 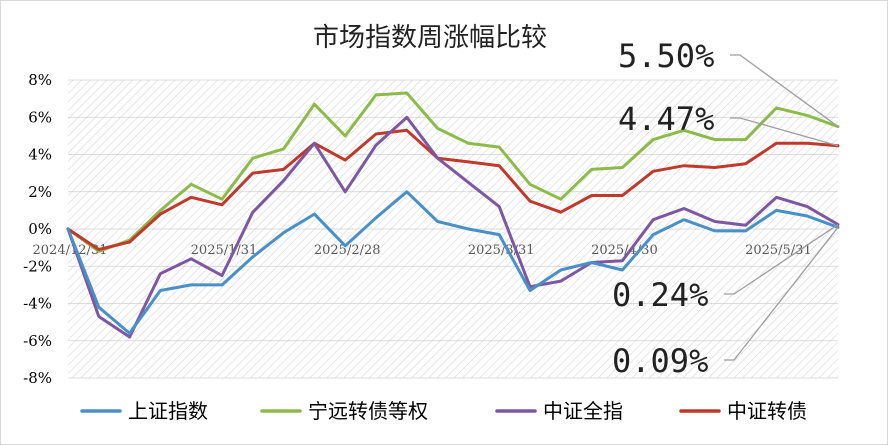 I want to click on x-tick-label: 2025/3/31, so click(x=501, y=250).